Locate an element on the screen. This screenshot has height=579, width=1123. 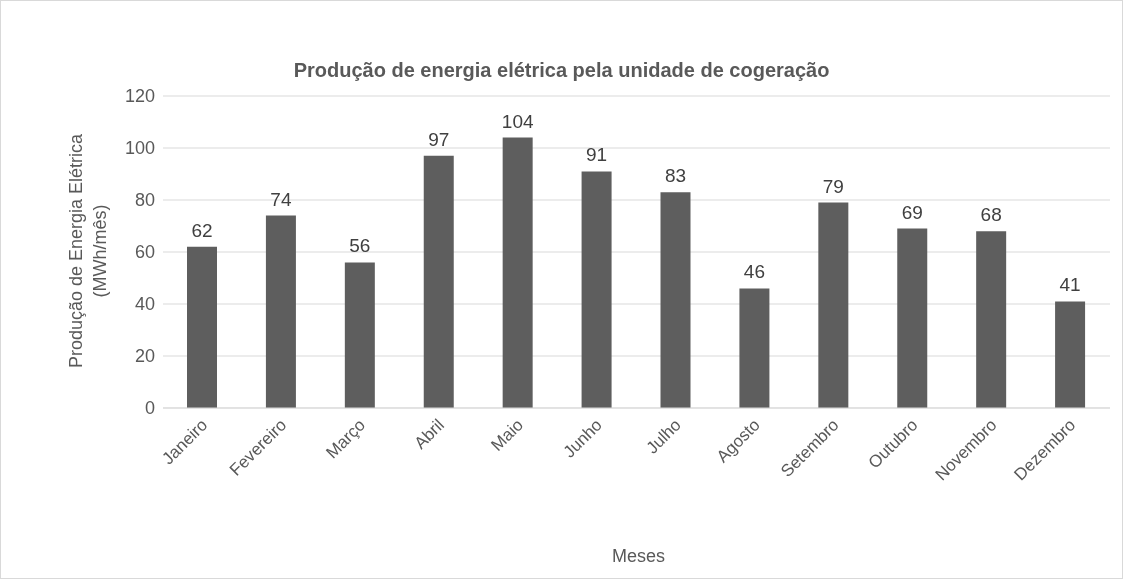
x-axis-title: Meses is located at coordinates (638, 556).